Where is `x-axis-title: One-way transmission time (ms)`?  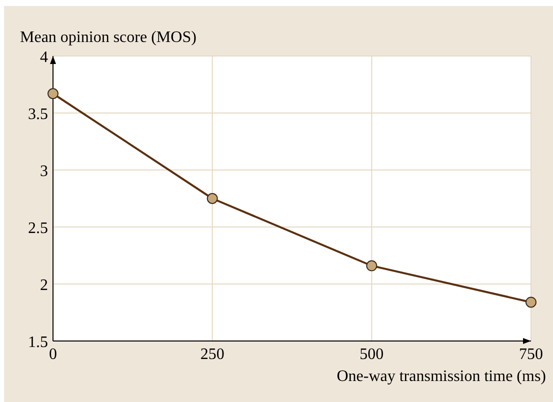
x-axis-title: One-way transmission time (ms) is located at coordinates (441, 376).